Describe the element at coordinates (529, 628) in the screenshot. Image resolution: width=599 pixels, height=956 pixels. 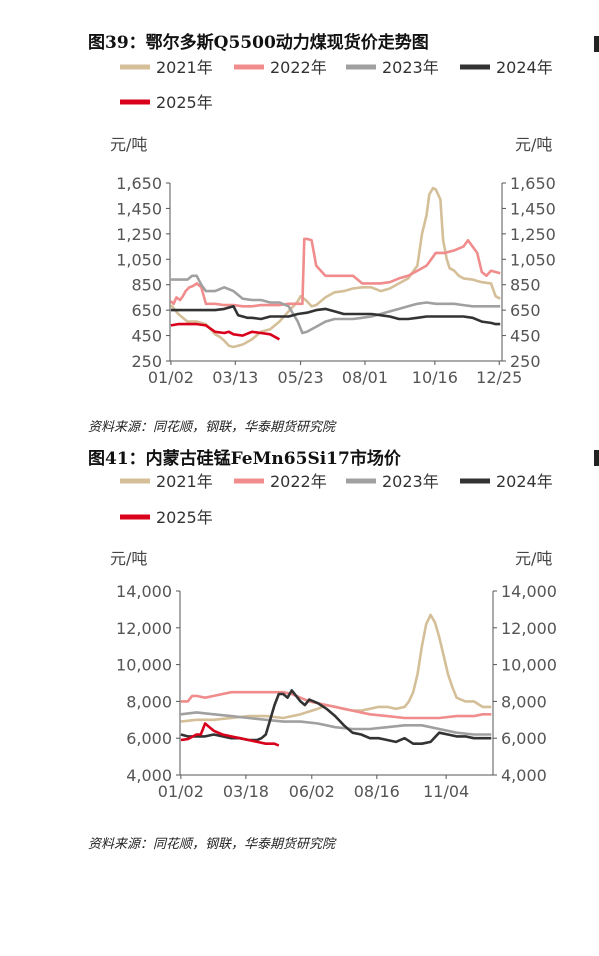
I see `y-tick-label-right: 12,000` at that location.